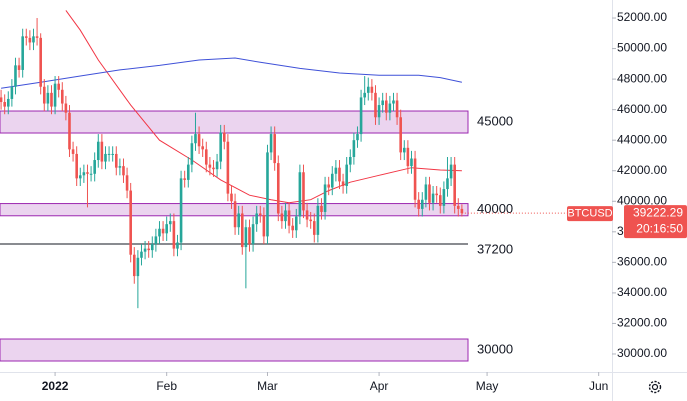  What do you see at coordinates (166, 386) in the screenshot?
I see `x-tick-label: Feb` at bounding box center [166, 386].